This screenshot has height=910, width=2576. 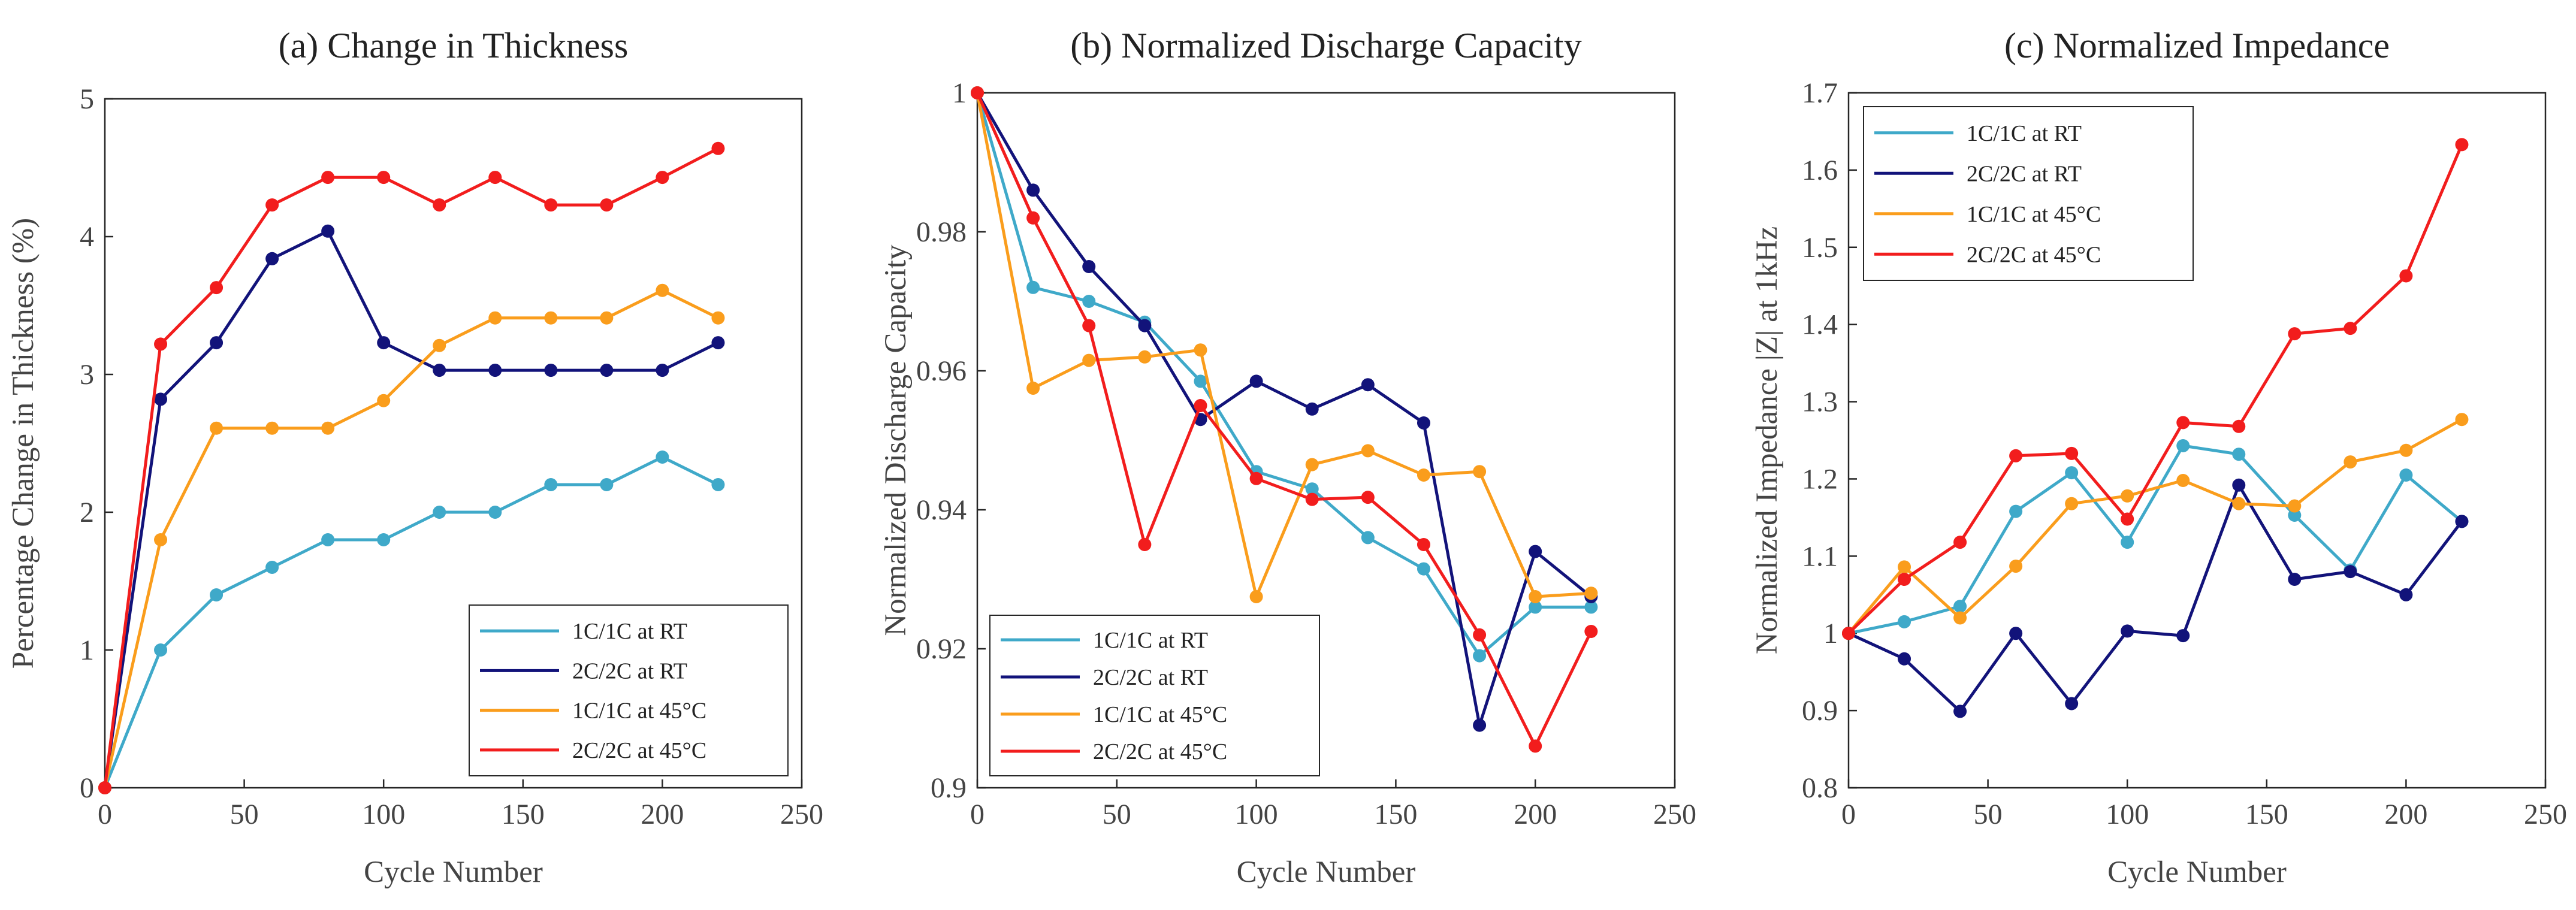 What do you see at coordinates (1767, 440) in the screenshot?
I see `y-axis-label: Normalized Impedance |Z| at 1kHz` at bounding box center [1767, 440].